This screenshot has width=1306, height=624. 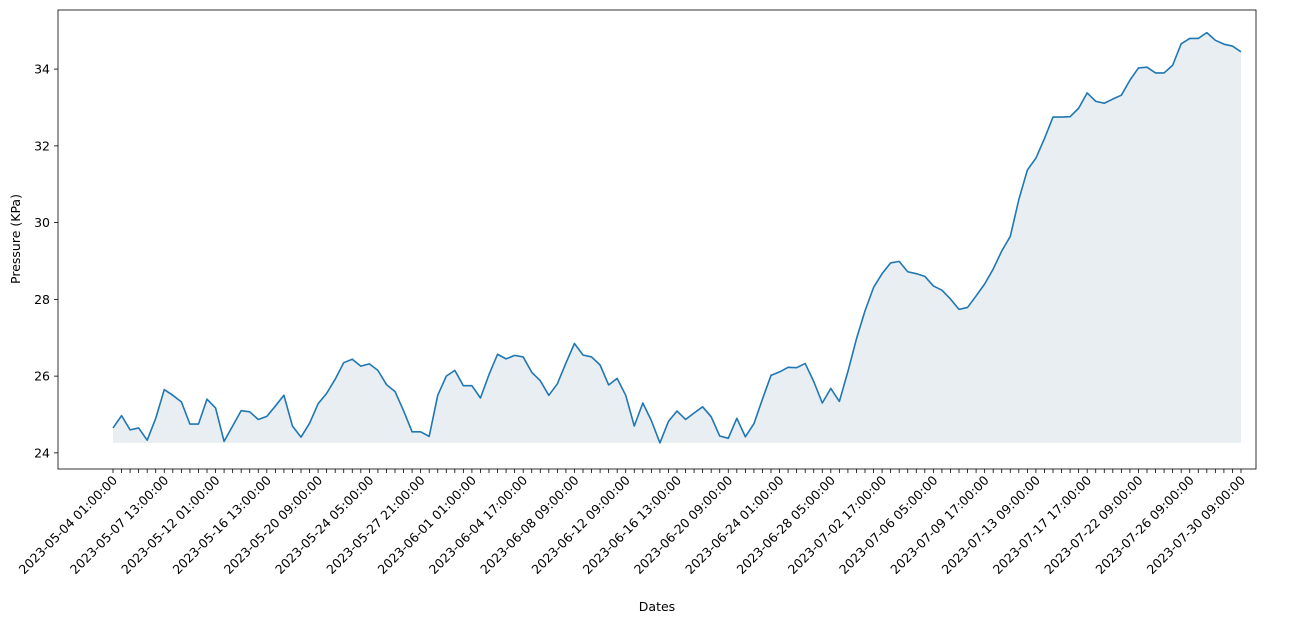 What do you see at coordinates (427, 524) in the screenshot?
I see `x-tick-label: 2023-06-01 01:00:00` at bounding box center [427, 524].